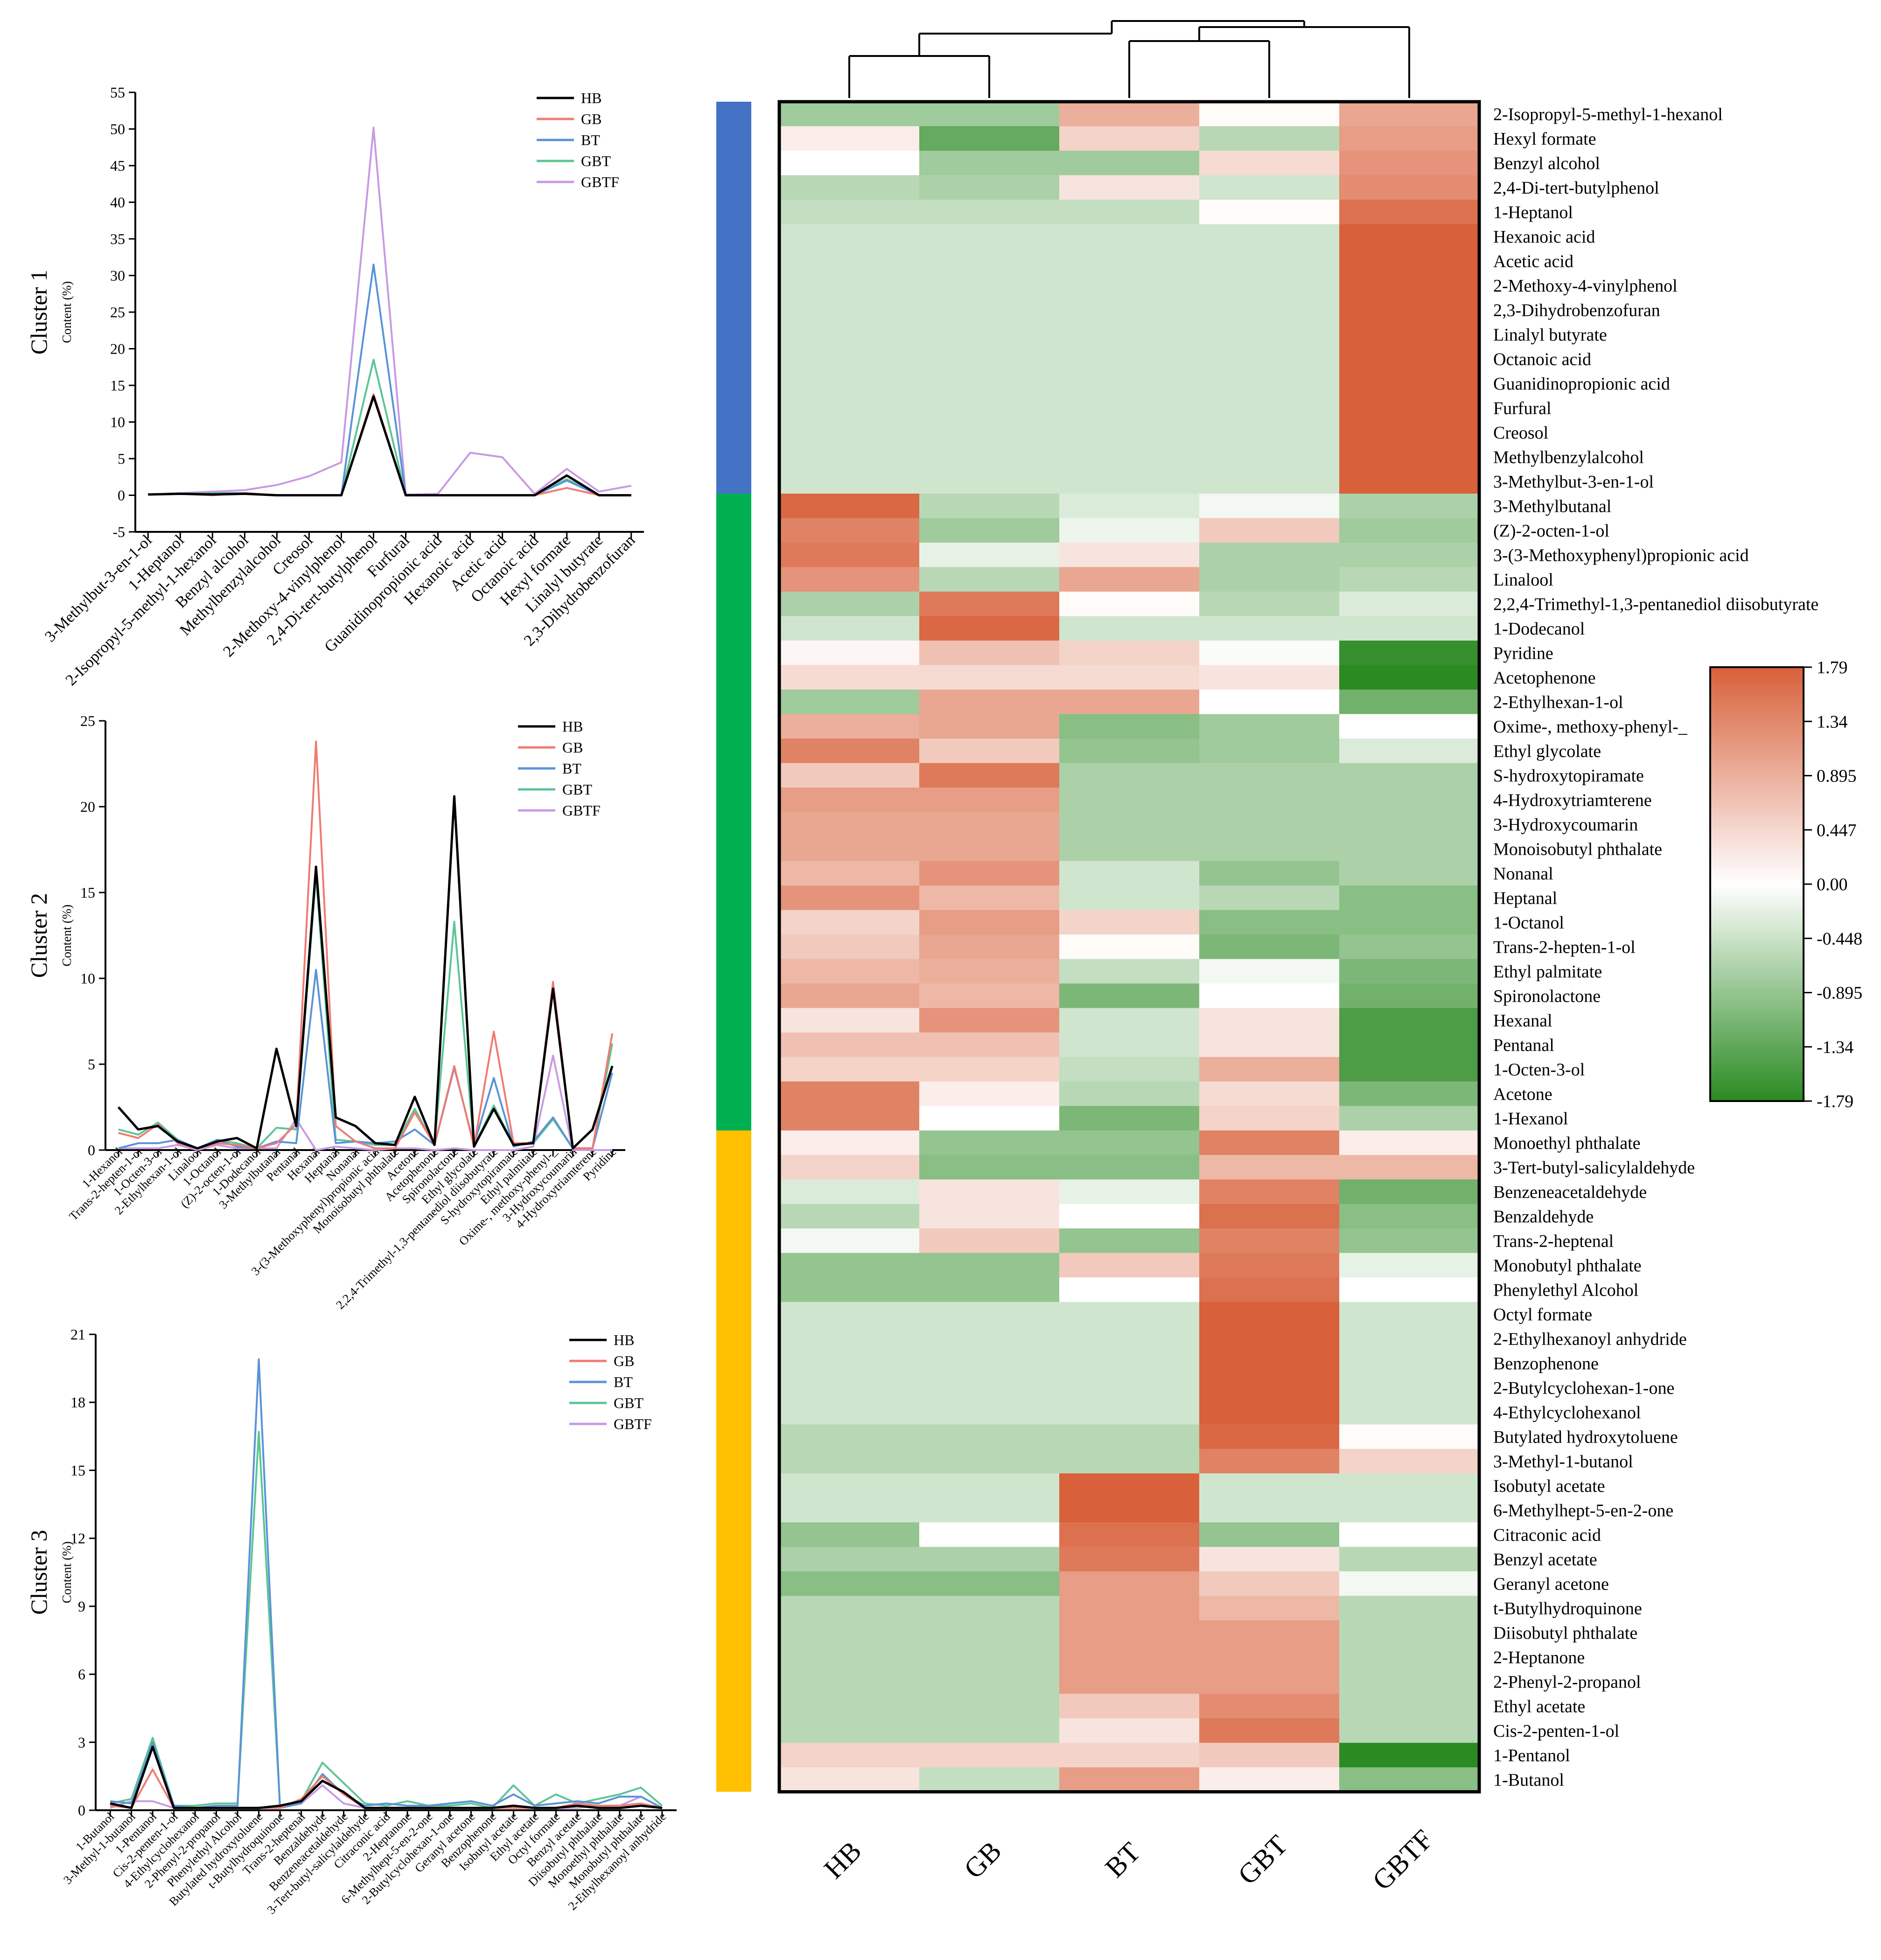 The image size is (1881, 1960). I want to click on row-label: Trans-2-heptenal, so click(1553, 1241).